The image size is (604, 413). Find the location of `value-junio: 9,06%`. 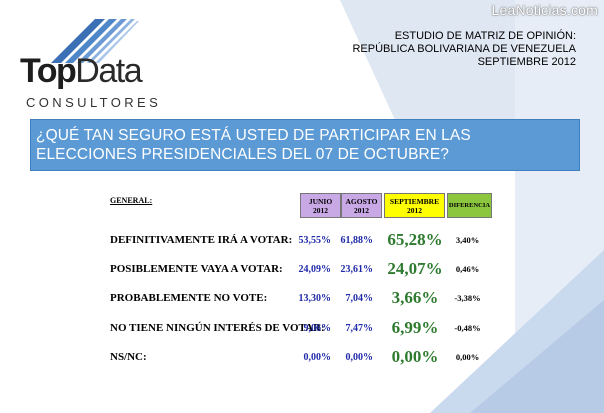

value-junio: 9,06% is located at coordinates (317, 328).